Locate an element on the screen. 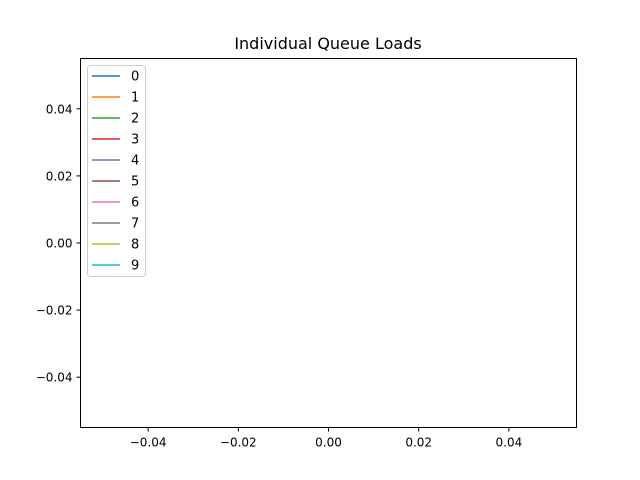 Image resolution: width=640 pixels, height=480 pixels. x-tick-label: 0.02 is located at coordinates (418, 443).